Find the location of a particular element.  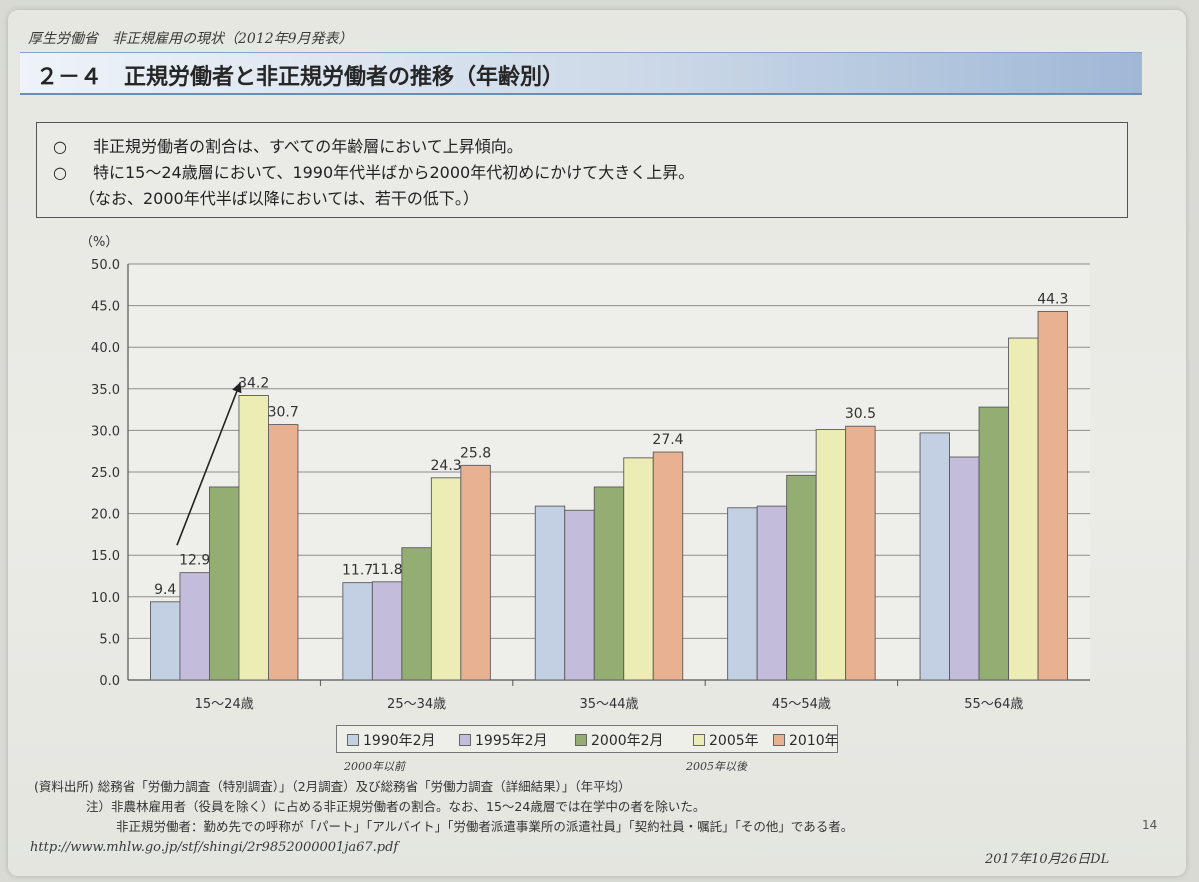

data-label: 30.7 is located at coordinates (283, 413).